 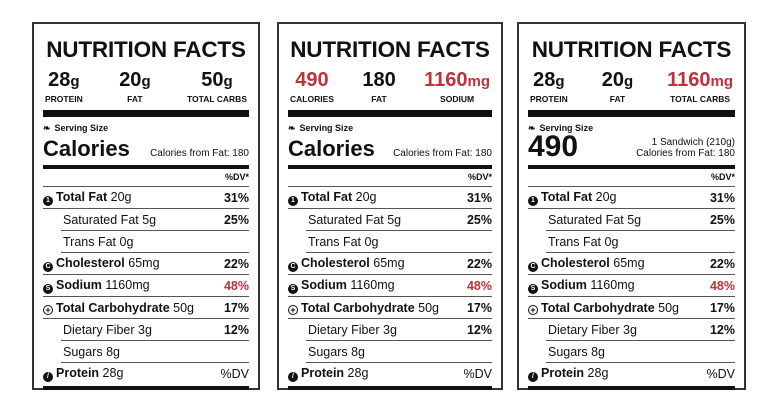 What do you see at coordinates (312, 99) in the screenshot?
I see `stat-label: CALORIES` at bounding box center [312, 99].